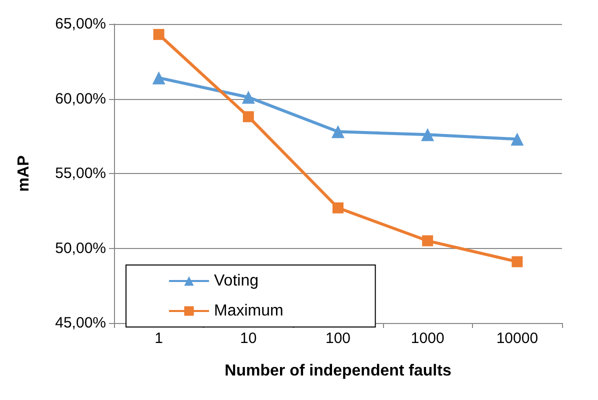 This screenshot has width=598, height=400. What do you see at coordinates (517, 338) in the screenshot?
I see `x-tick-label: 10000` at bounding box center [517, 338].